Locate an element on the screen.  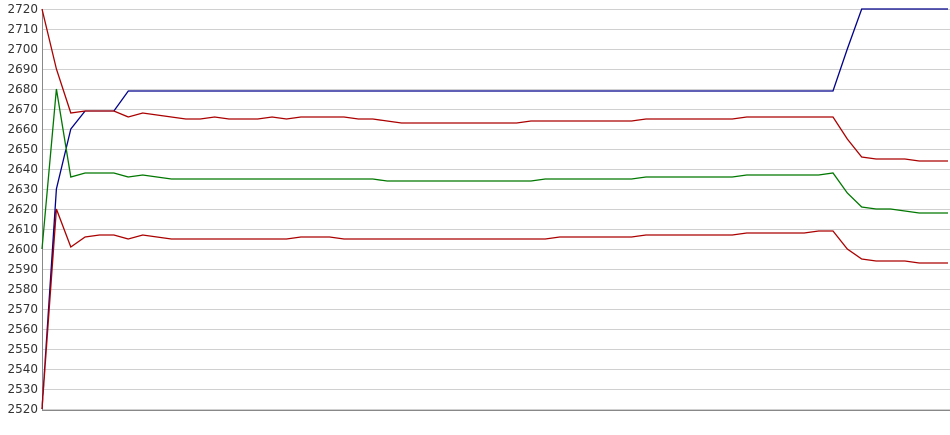
y-tick-label: 2700 is located at coordinates (22, 49).